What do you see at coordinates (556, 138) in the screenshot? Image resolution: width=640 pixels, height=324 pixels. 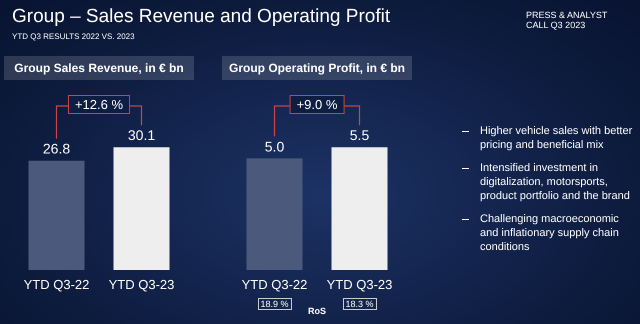 I see `text: Higher vehicle sales with better pricing and beneficial mix` at bounding box center [556, 138].